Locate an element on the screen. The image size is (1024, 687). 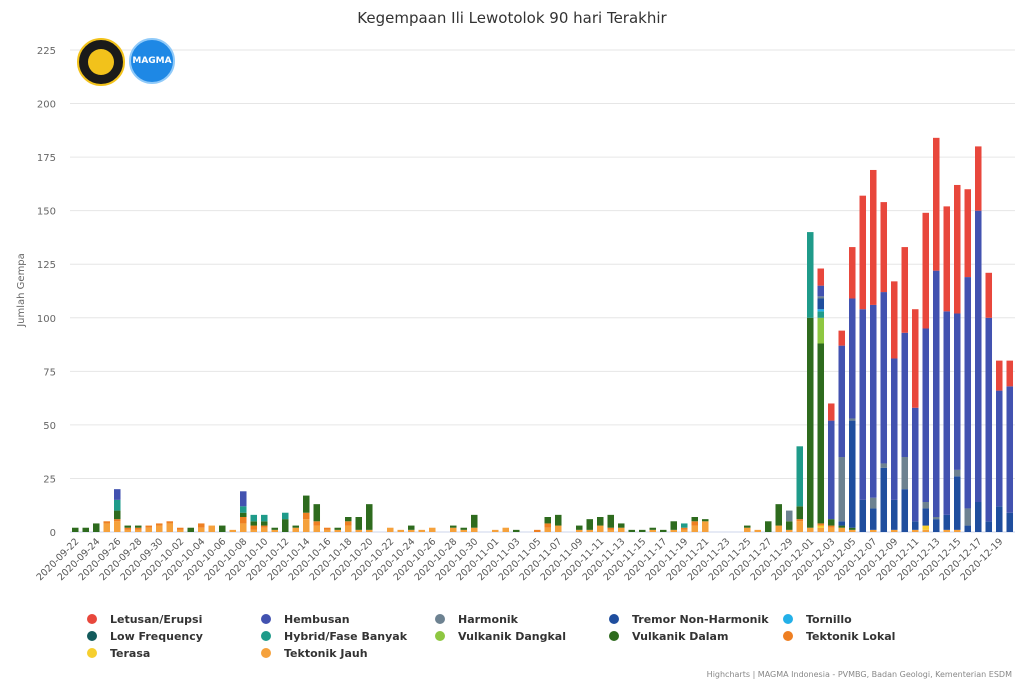
legend-label: Harmonik is located at coordinates (488, 619).